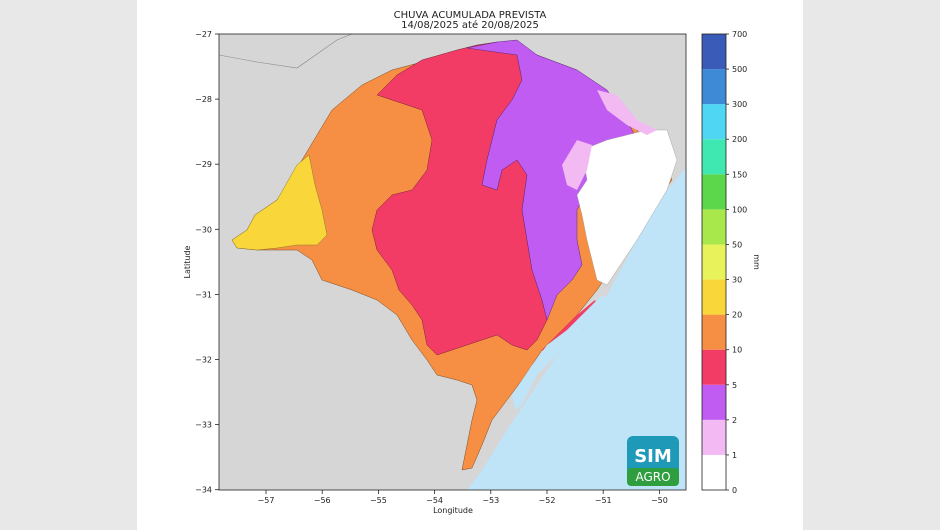 The height and width of the screenshot is (530, 940). I want to click on colorbar-tick-label: 5, so click(734, 385).